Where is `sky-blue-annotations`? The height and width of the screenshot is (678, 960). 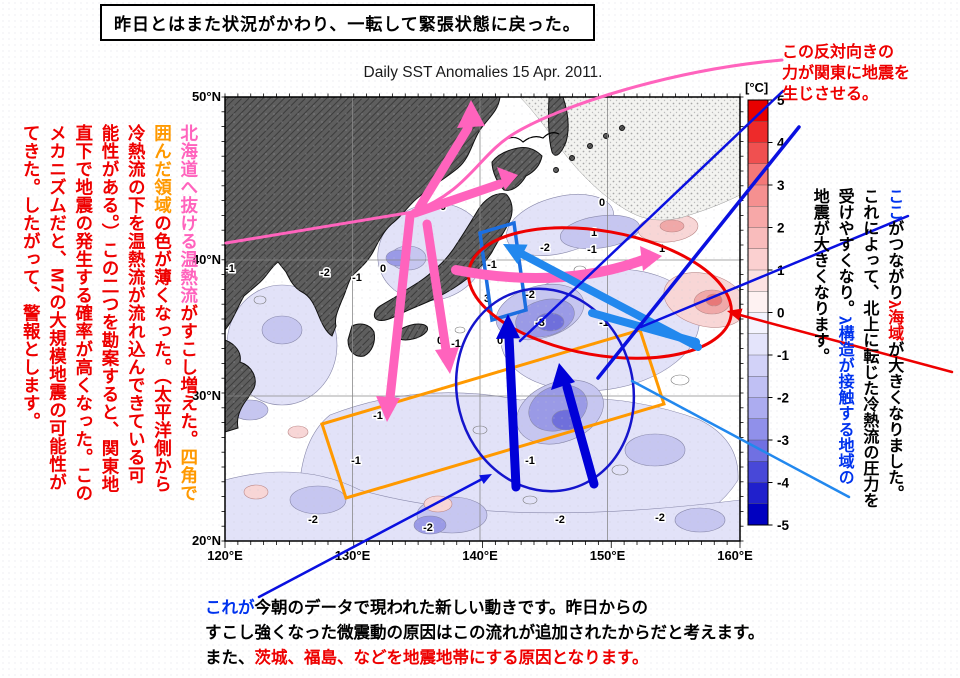
sky-blue-annotations is located at coordinates (677, 371).